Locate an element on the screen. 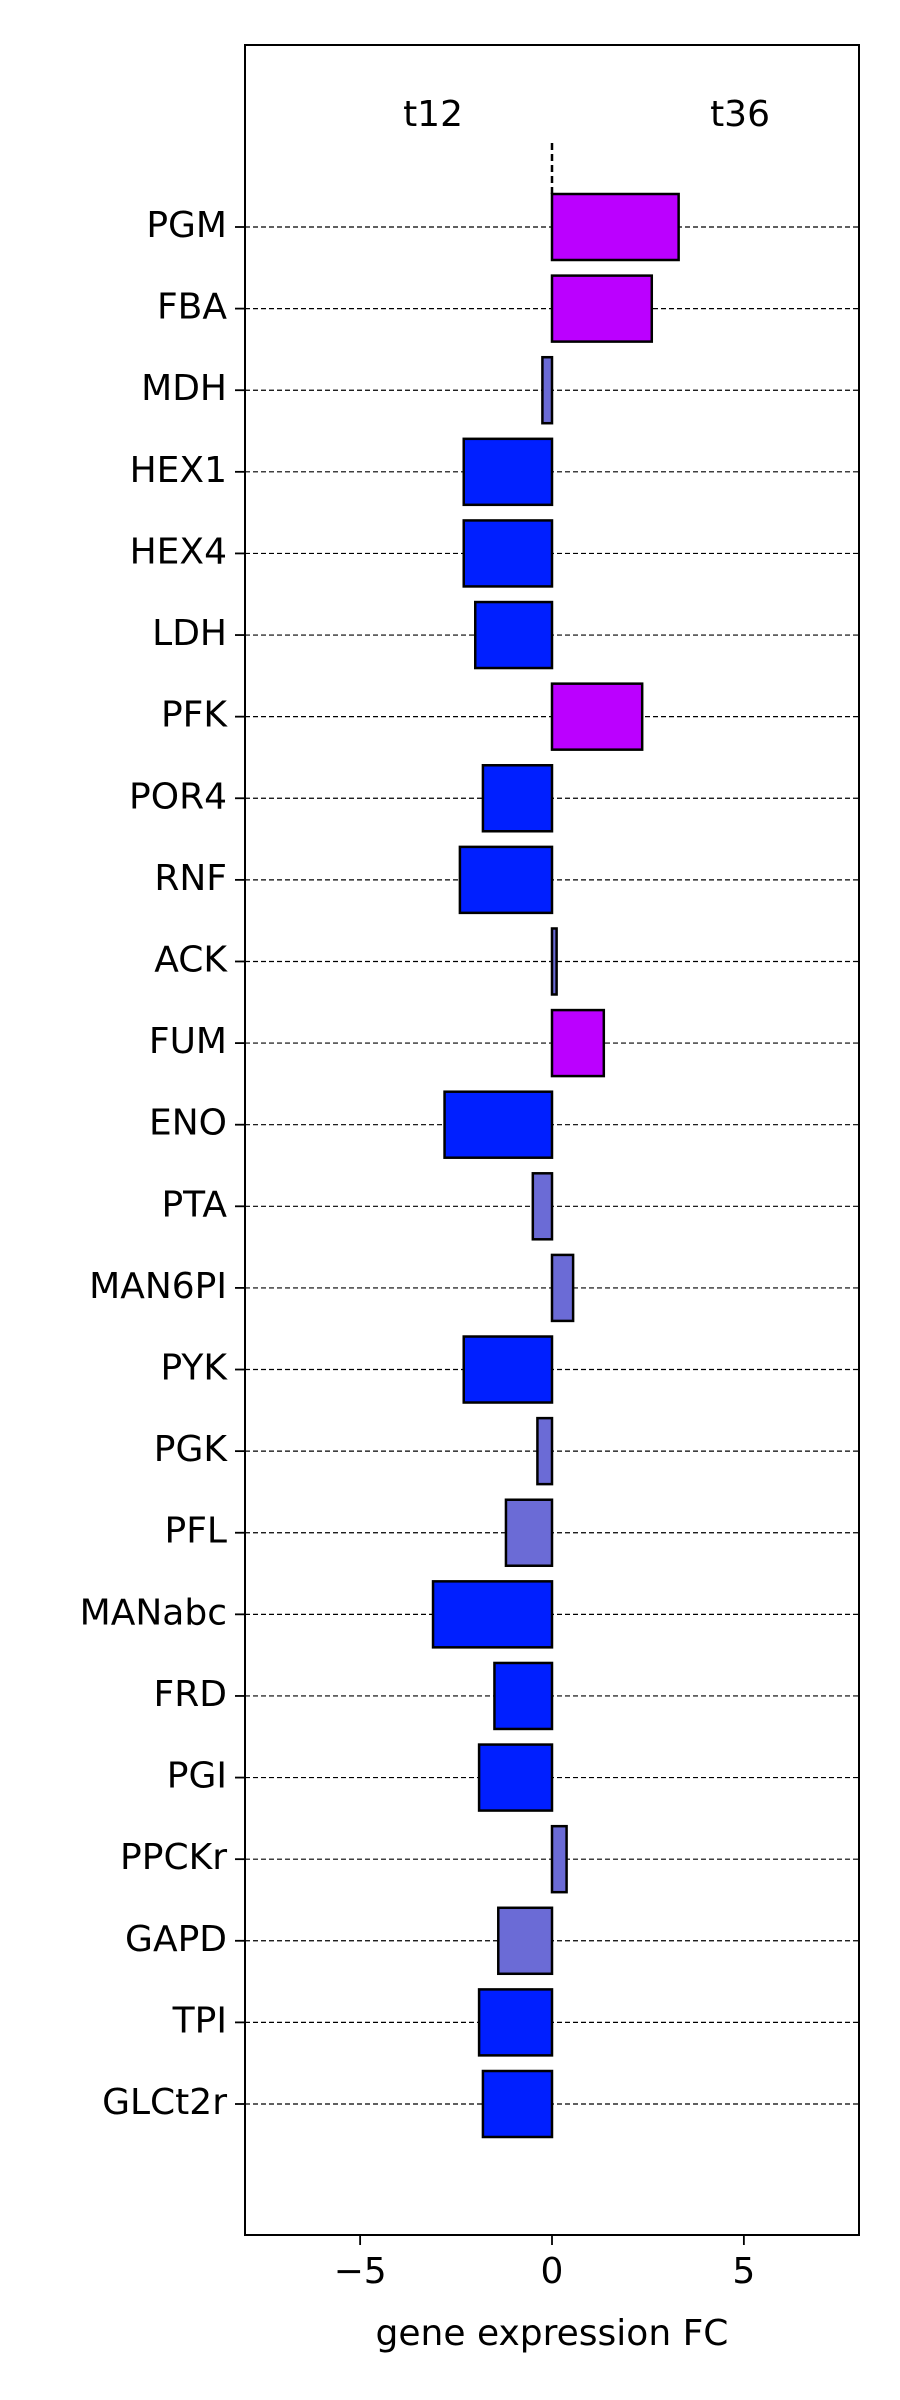  bar-ack is located at coordinates (554, 961).